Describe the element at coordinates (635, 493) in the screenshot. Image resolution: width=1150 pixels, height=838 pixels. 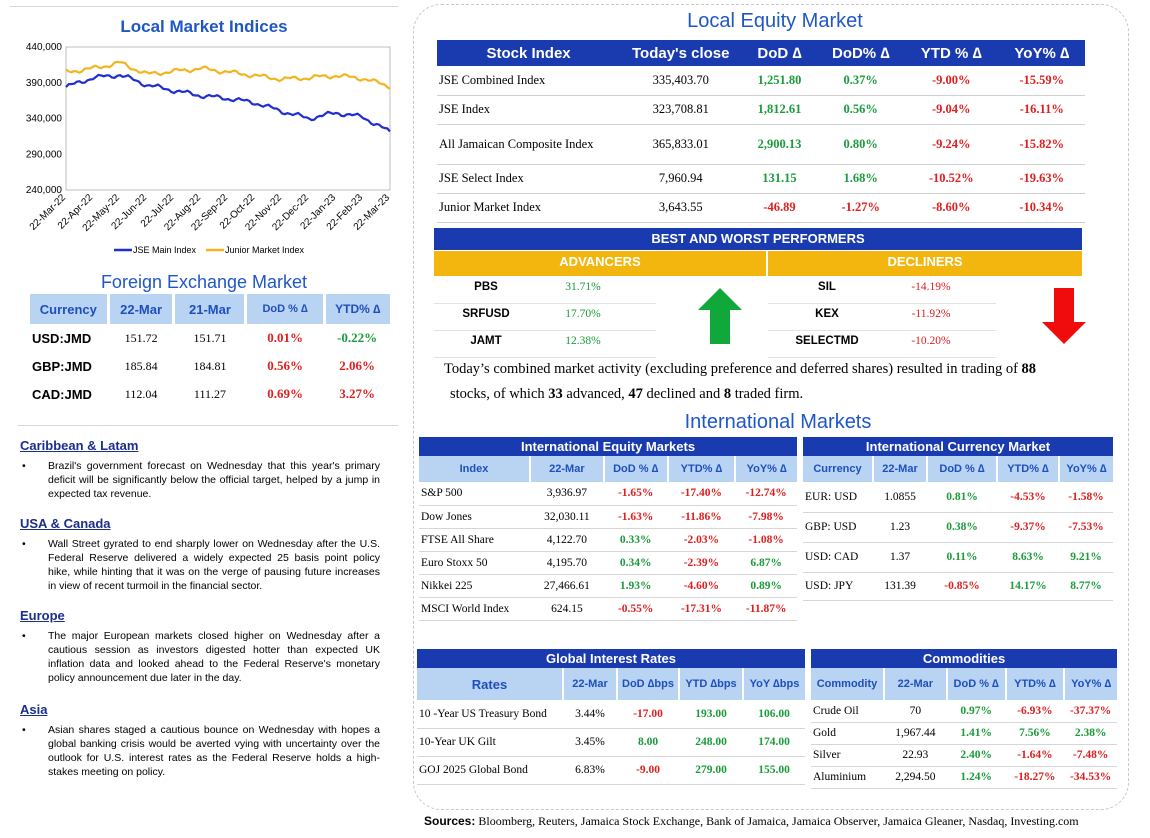
I see `intl-eq-dod: -1.65%` at that location.